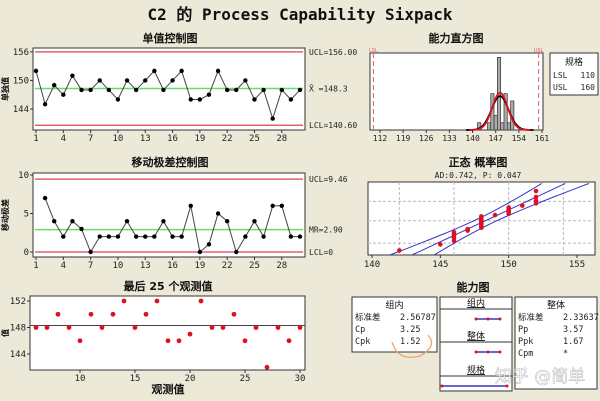 The image size is (600, 401). Describe the element at coordinates (476, 303) in the screenshot. I see `capability-within-label: 组内` at that location.